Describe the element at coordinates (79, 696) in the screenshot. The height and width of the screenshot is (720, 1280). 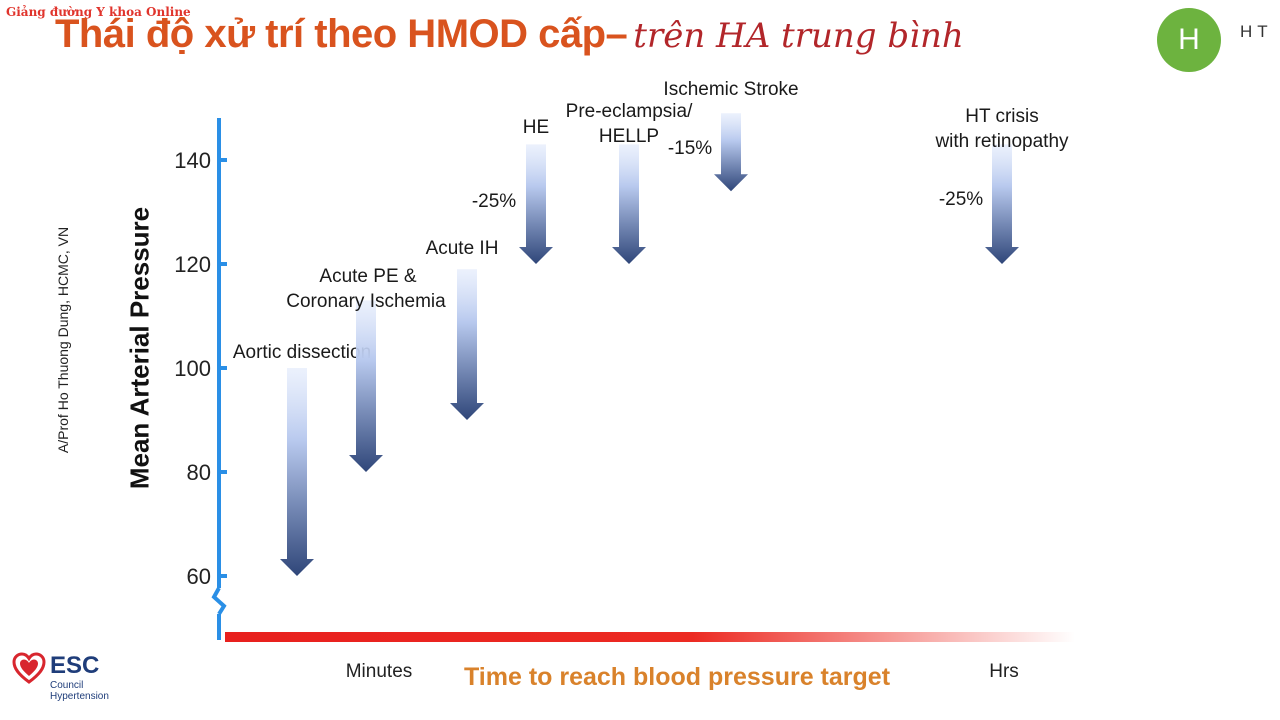
I see `esc-line2: Hypertension` at that location.